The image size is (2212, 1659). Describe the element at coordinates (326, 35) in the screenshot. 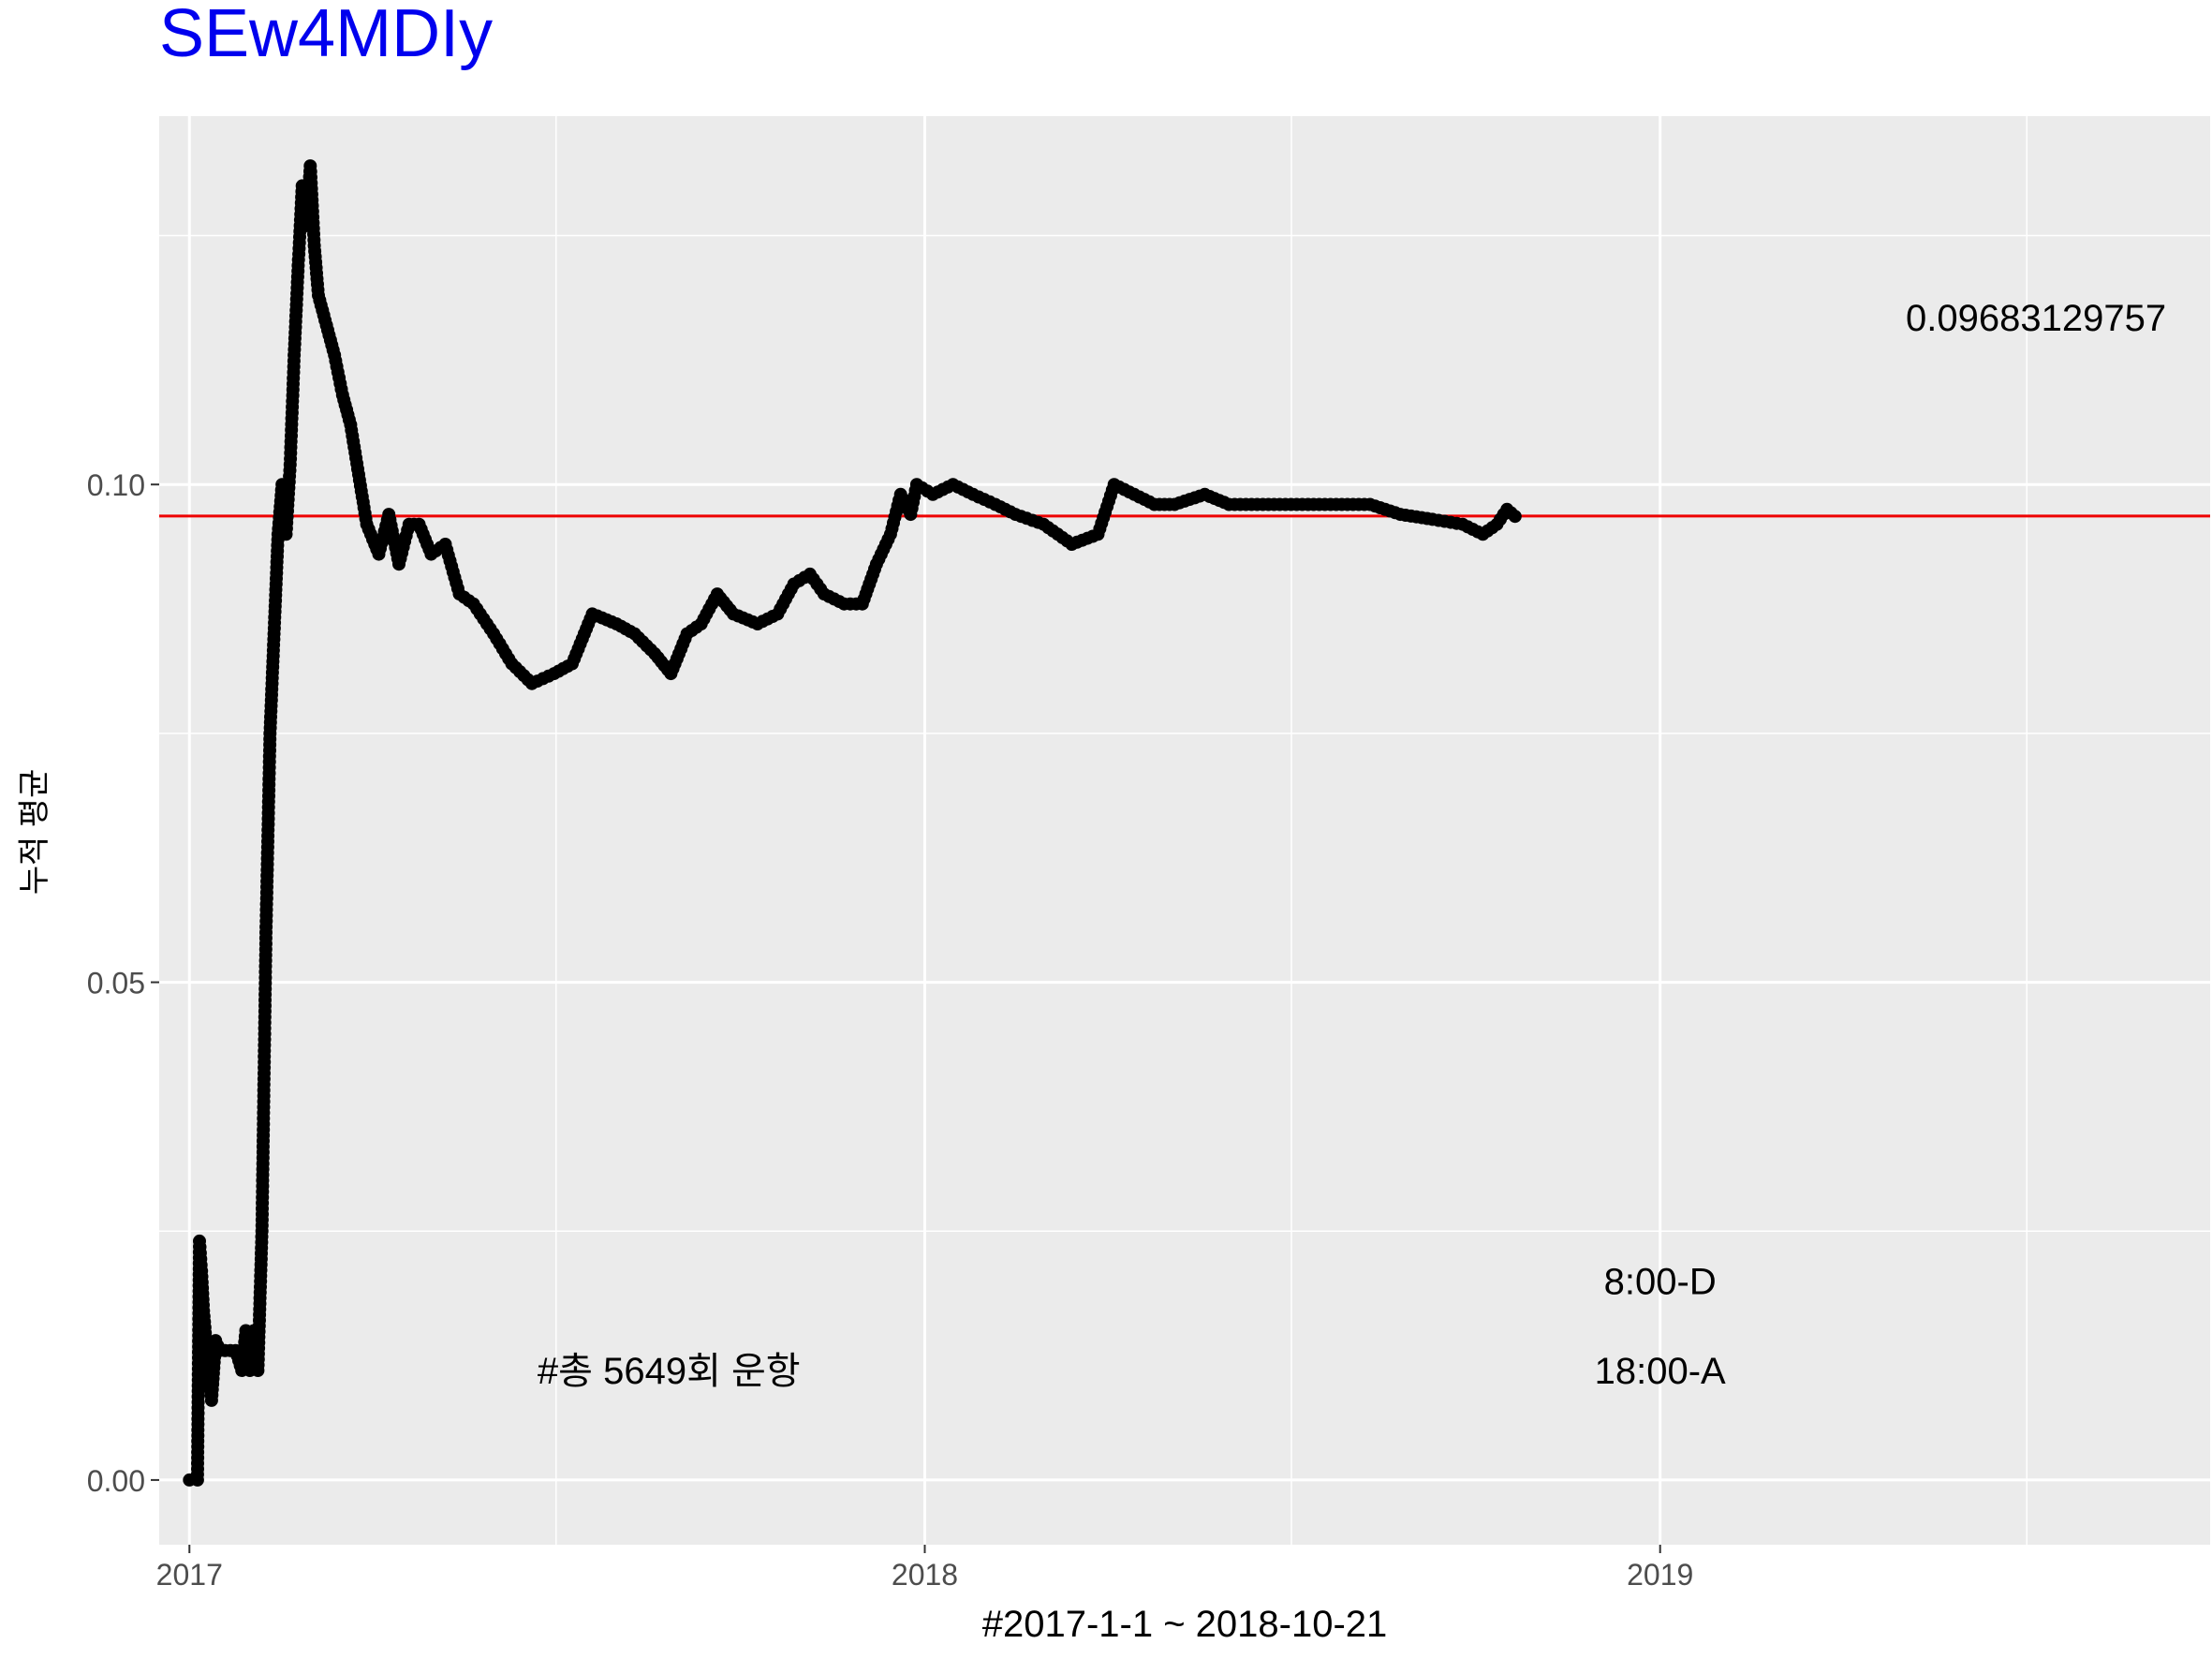

I see `chart-title: SEw4MDIy` at that location.